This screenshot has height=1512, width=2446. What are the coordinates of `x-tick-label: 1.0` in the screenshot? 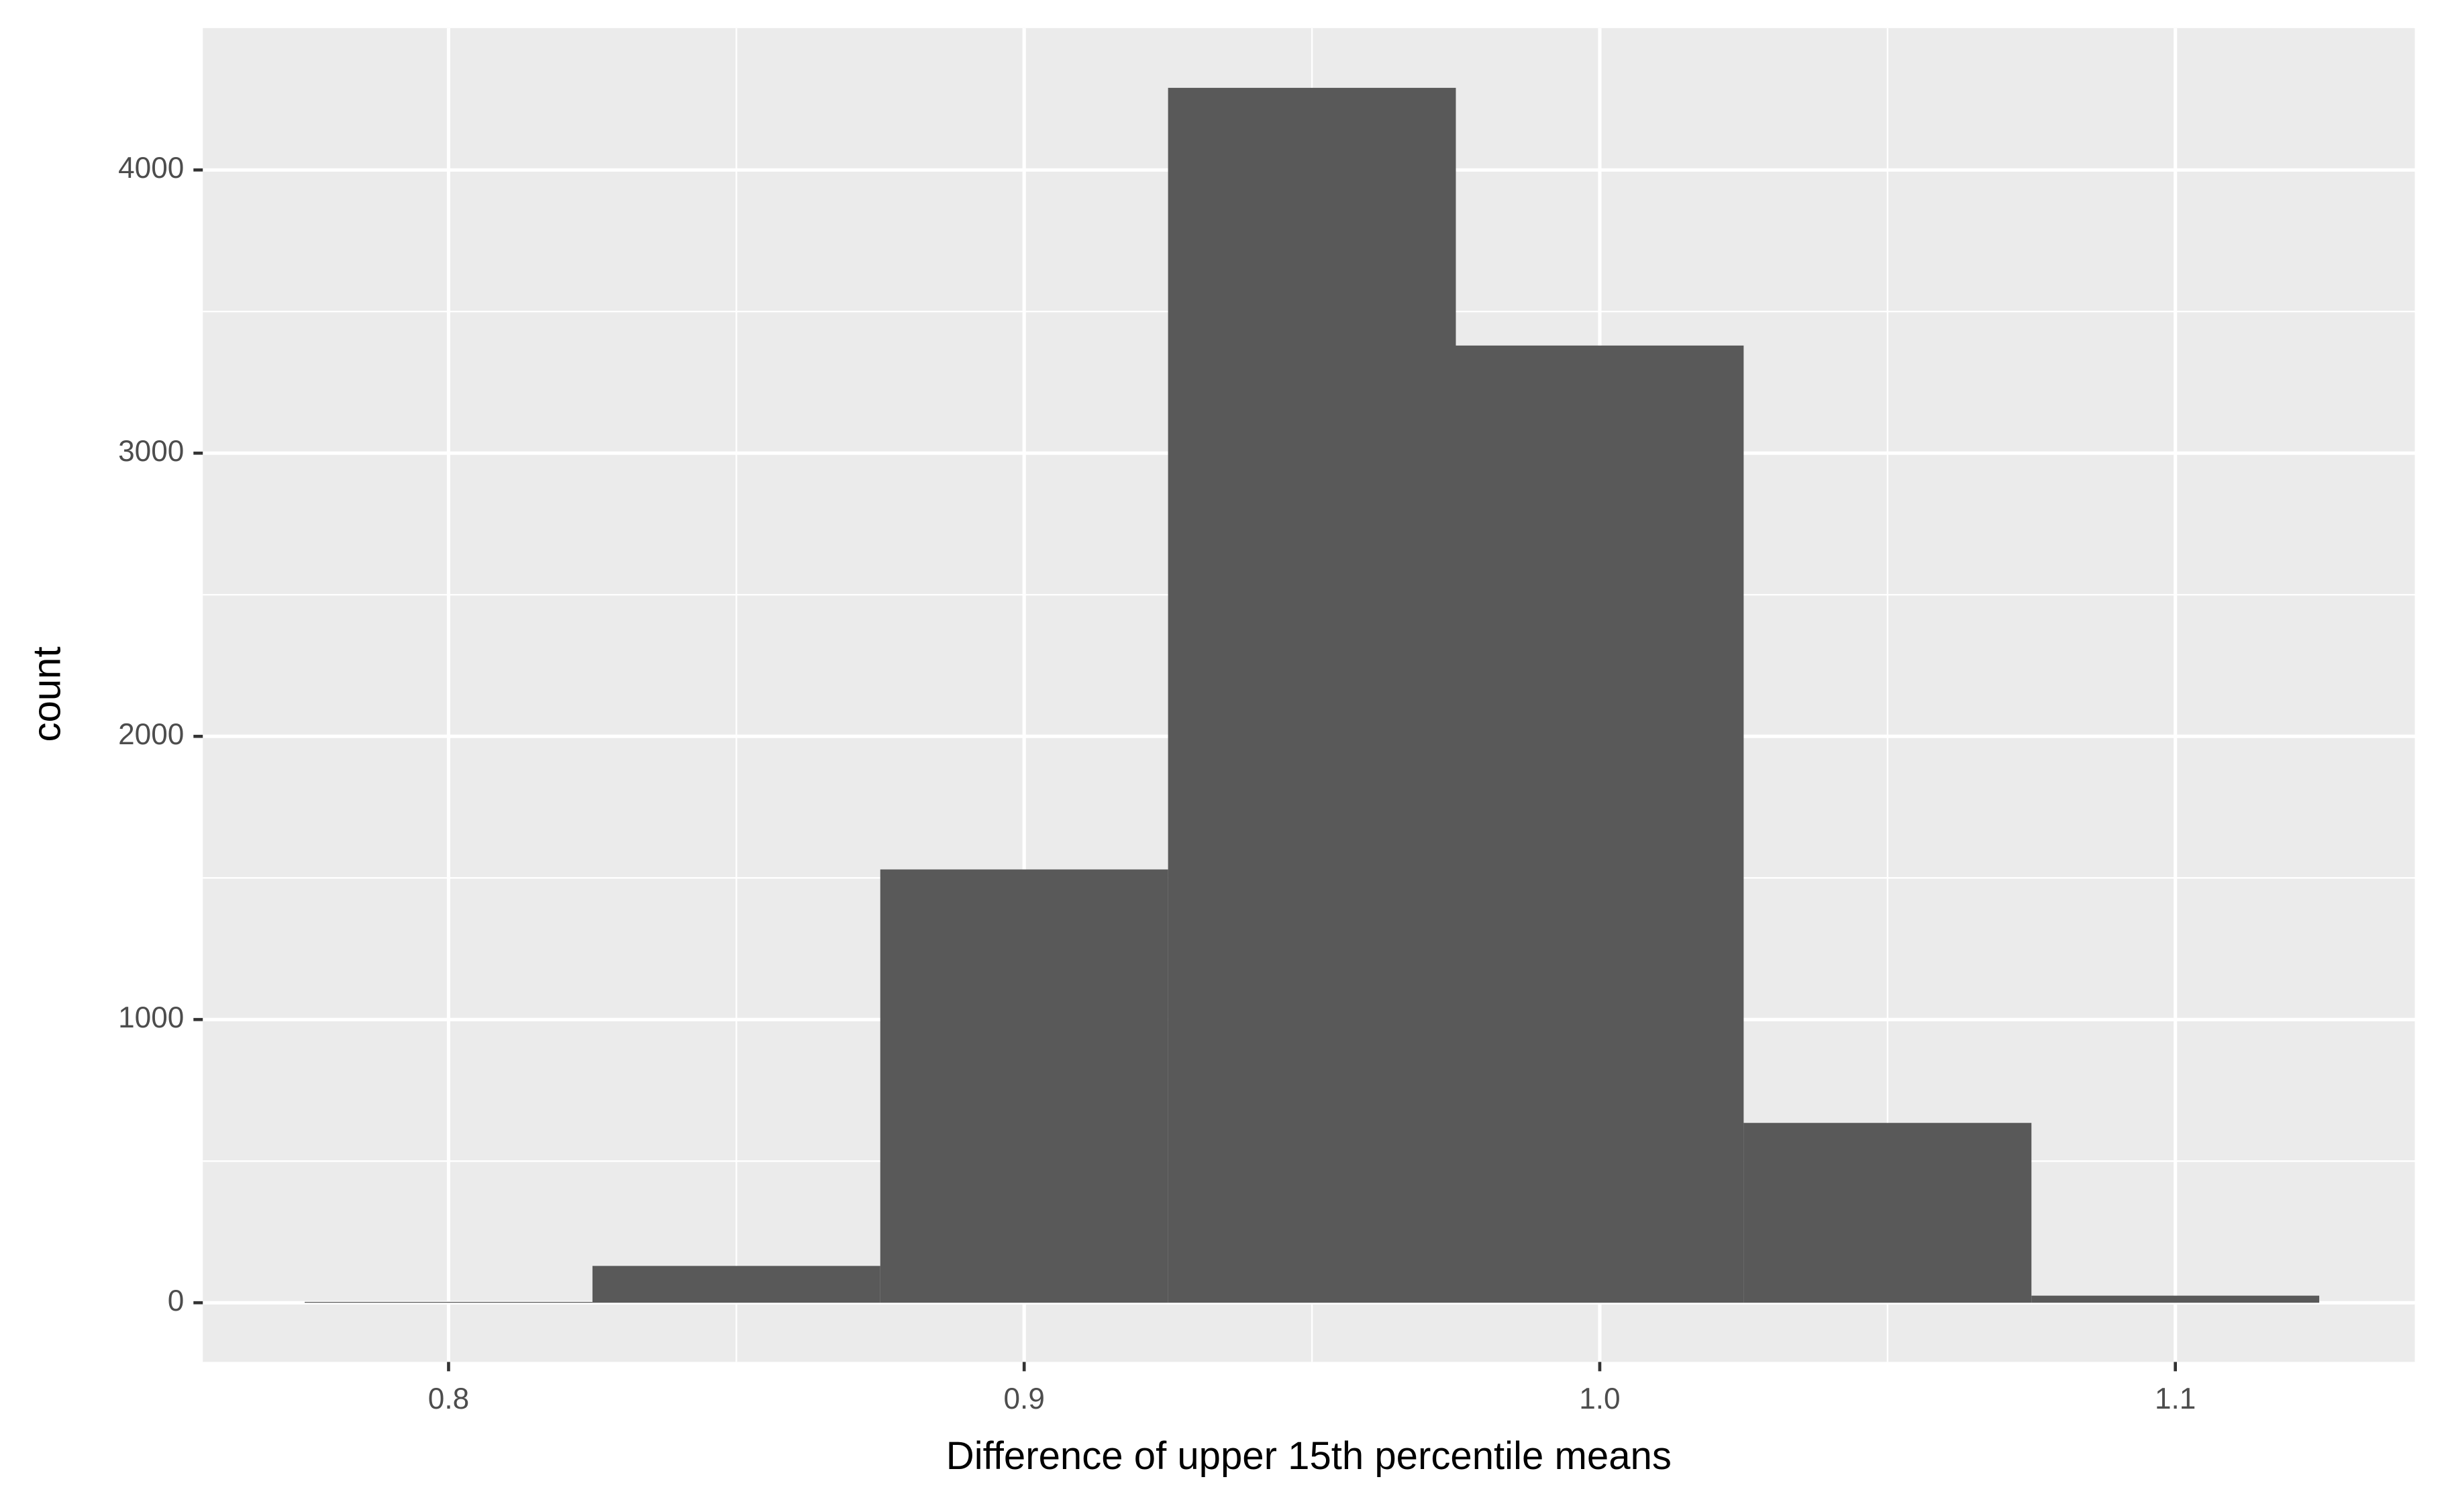 It's located at (1600, 1398).